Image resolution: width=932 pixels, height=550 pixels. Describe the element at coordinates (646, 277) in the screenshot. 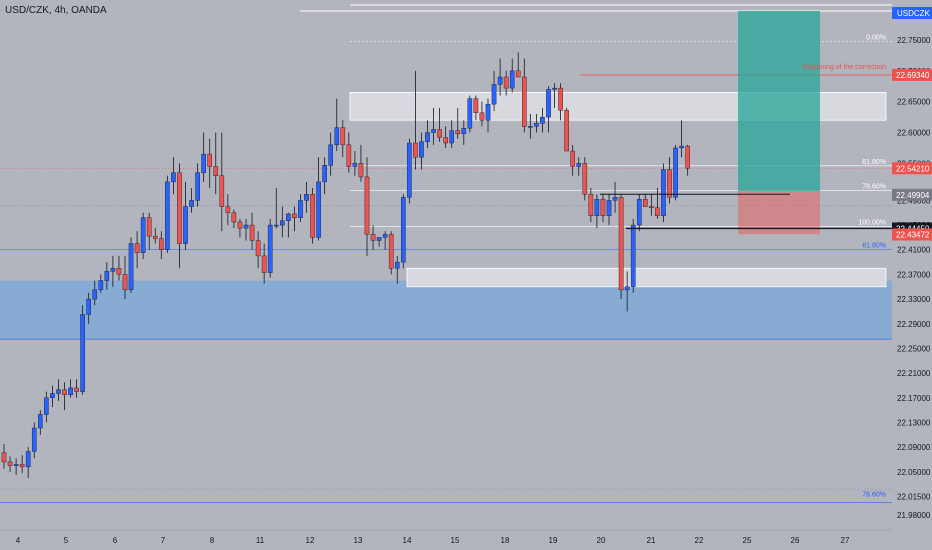

I see `lower-zone` at that location.